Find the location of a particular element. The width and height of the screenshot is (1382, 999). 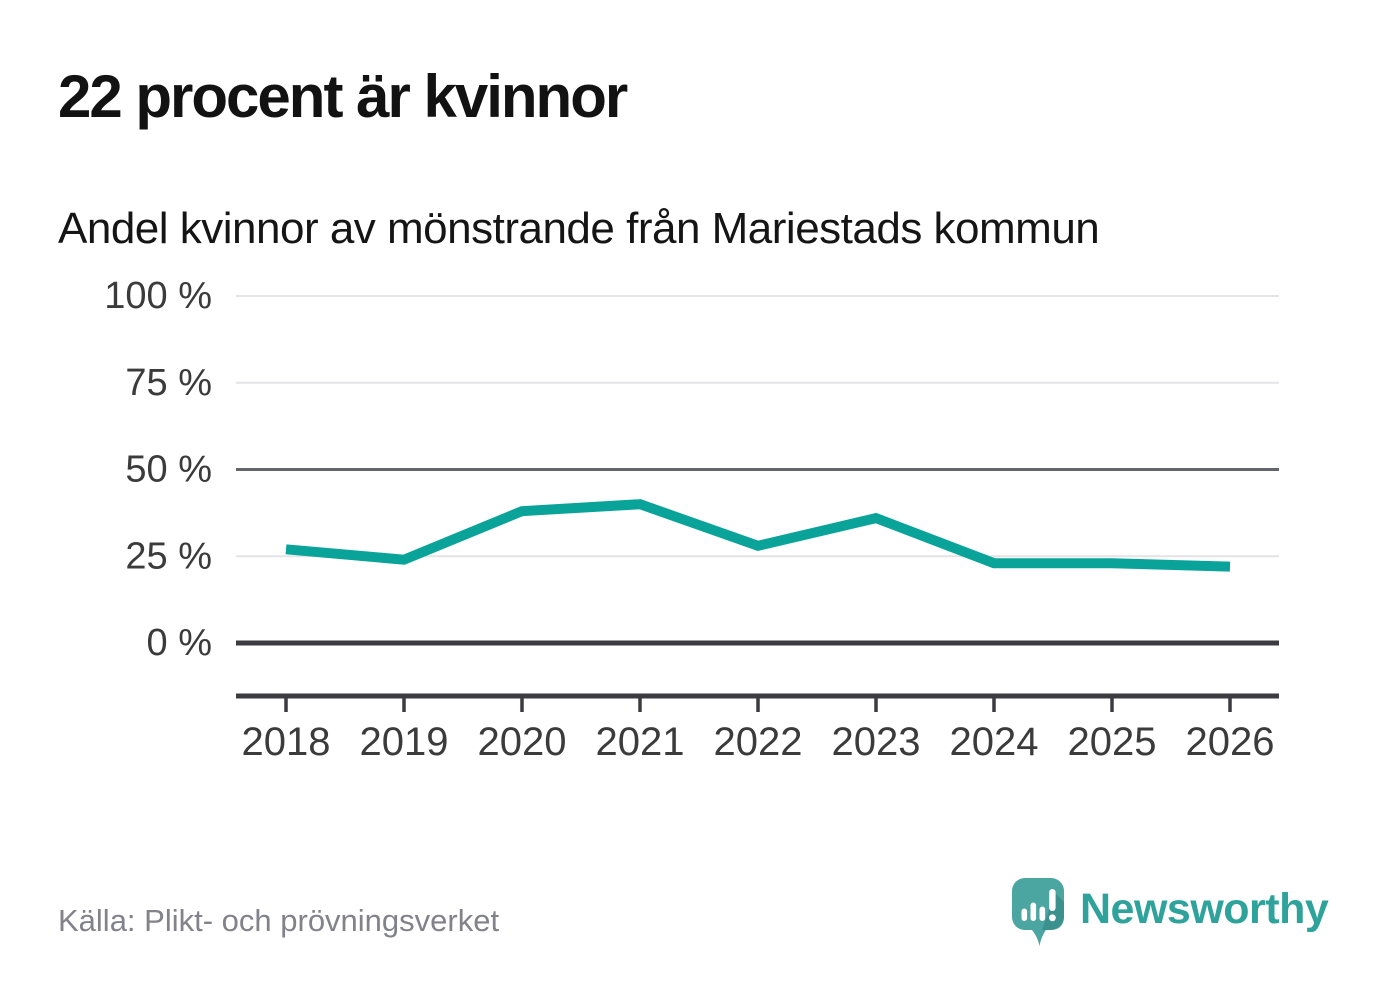

logo-shade is located at coordinates (1053, 911).